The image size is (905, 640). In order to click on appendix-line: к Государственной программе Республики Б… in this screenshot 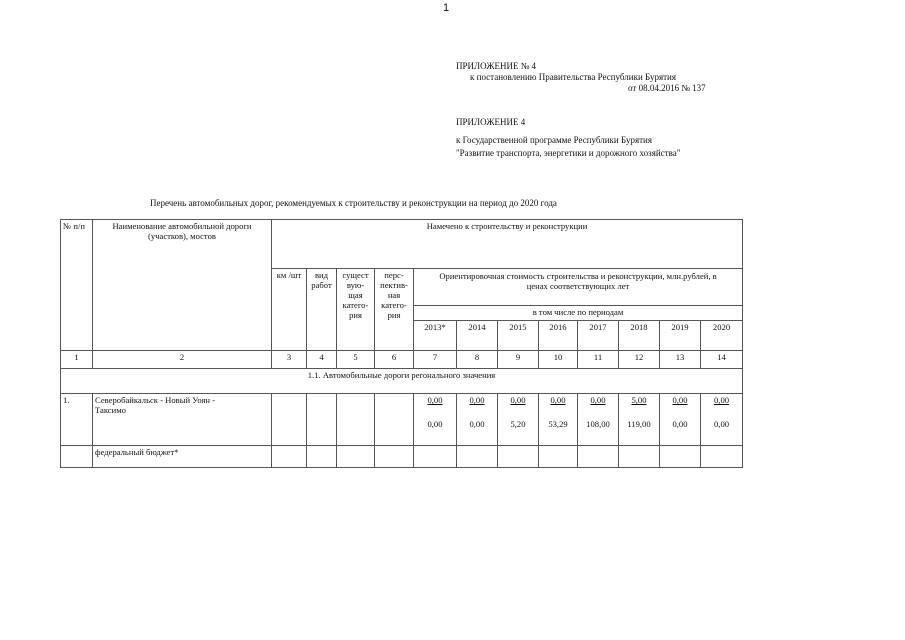, I will do `click(554, 140)`.